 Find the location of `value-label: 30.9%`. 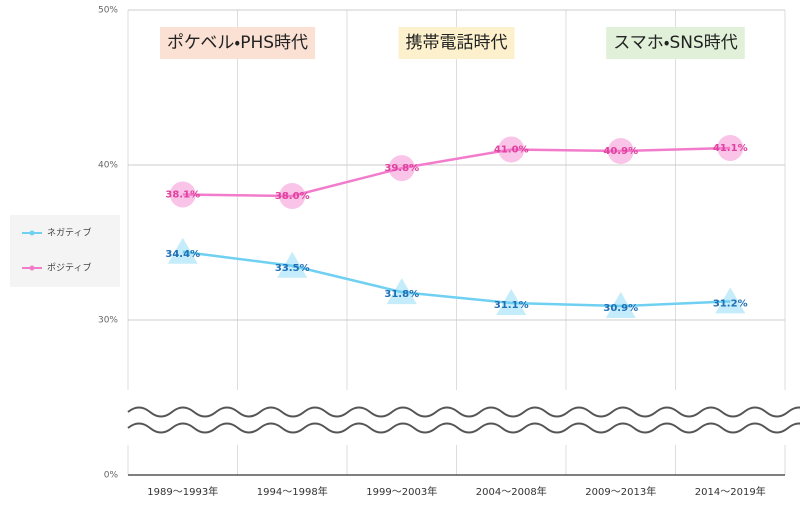

value-label: 30.9% is located at coordinates (620, 308).